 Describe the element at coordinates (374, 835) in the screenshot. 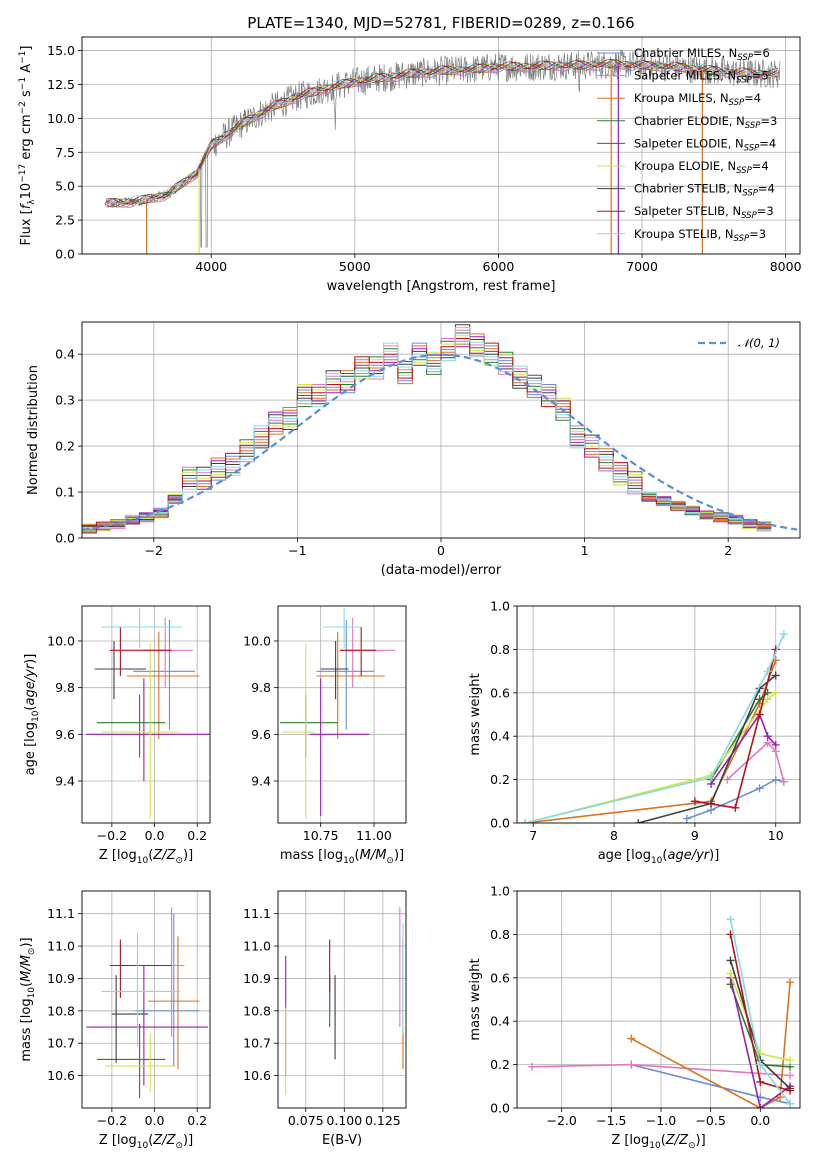

I see `x-tick-label: 11.00` at that location.